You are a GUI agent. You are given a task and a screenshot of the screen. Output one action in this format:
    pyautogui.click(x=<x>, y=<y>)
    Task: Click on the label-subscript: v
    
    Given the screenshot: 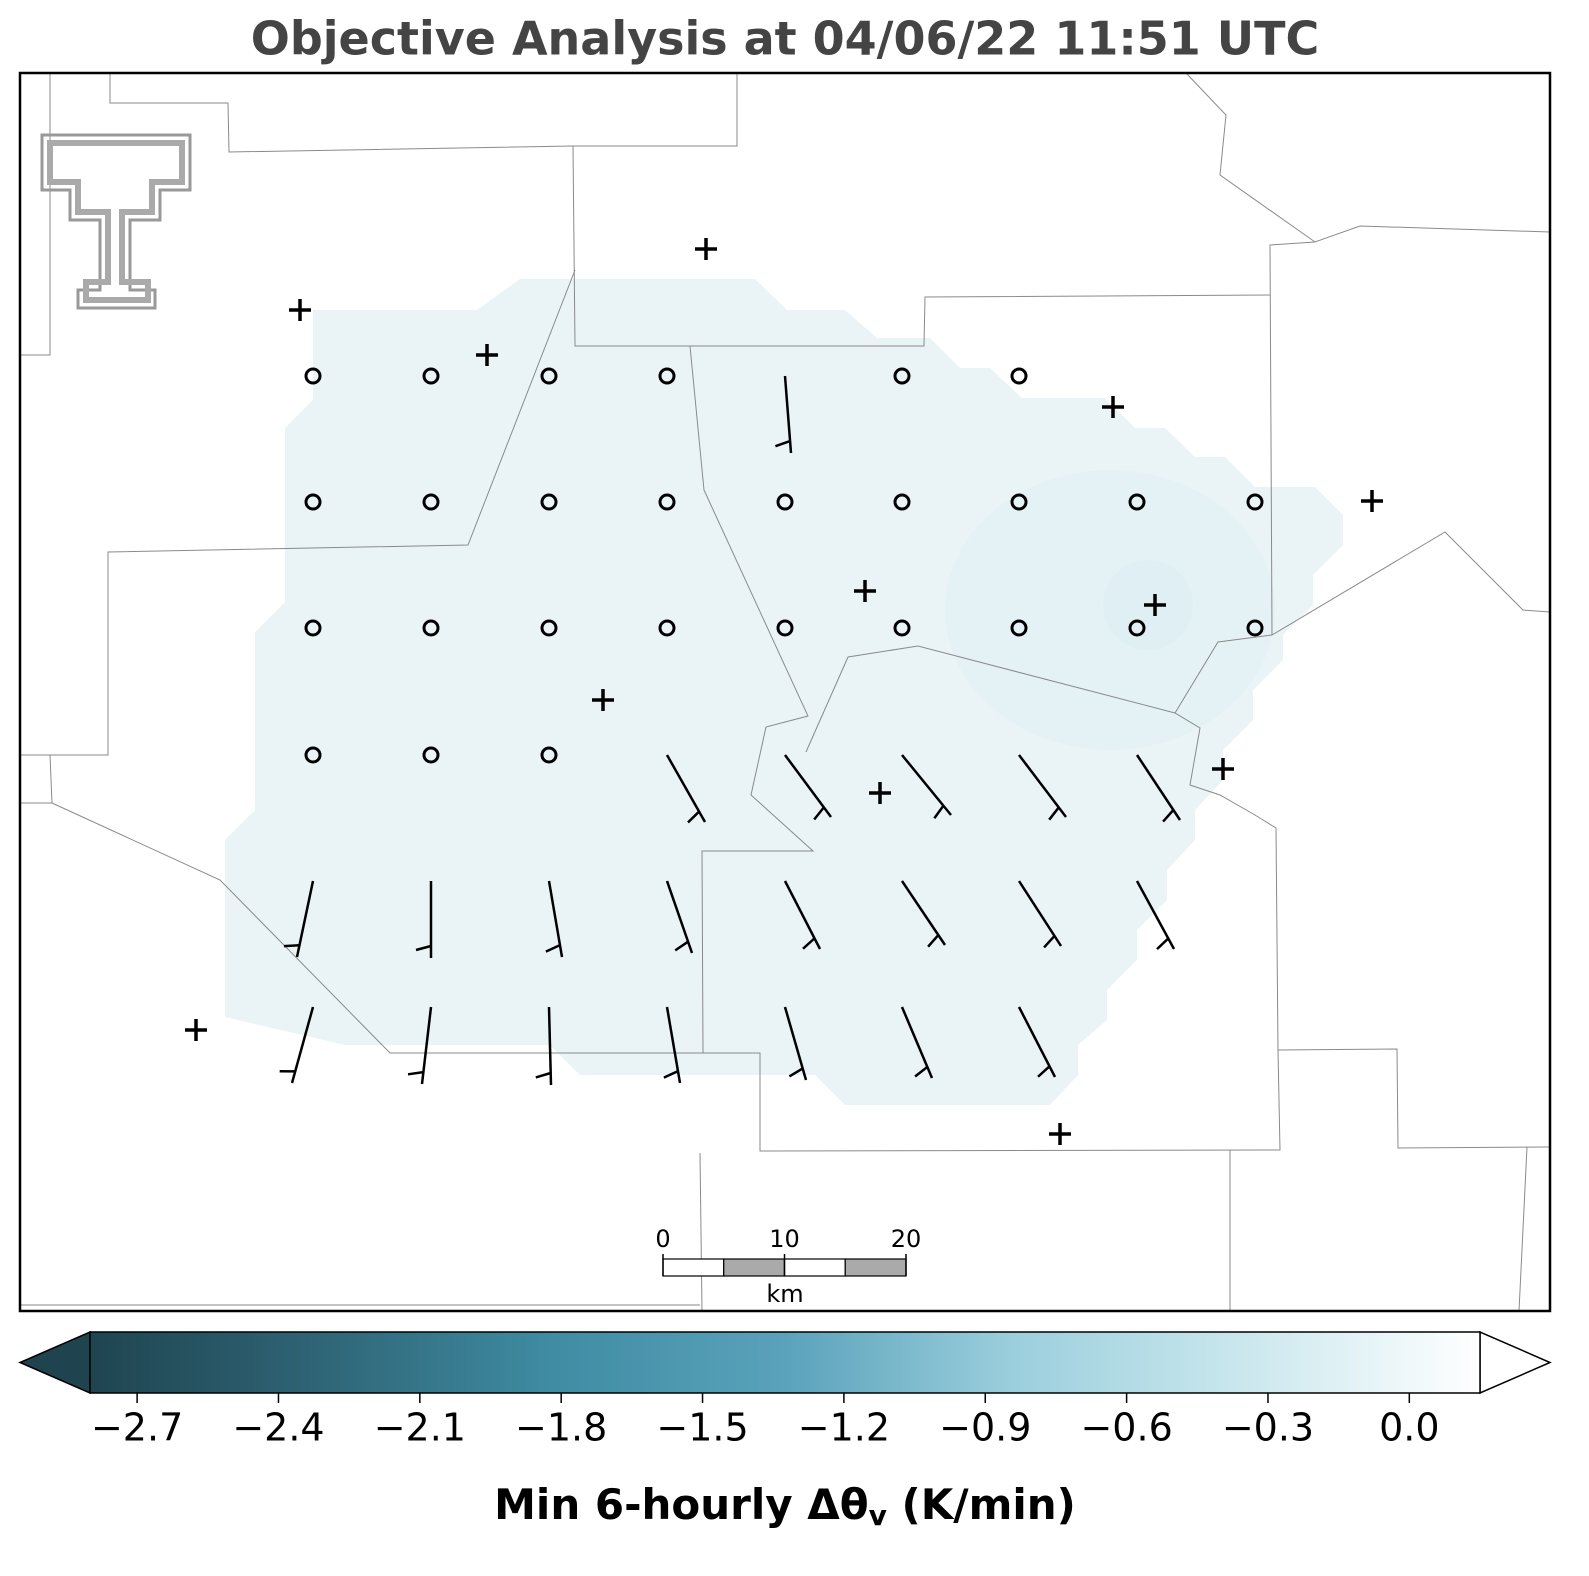 What is the action you would take?
    pyautogui.click(x=878, y=1515)
    